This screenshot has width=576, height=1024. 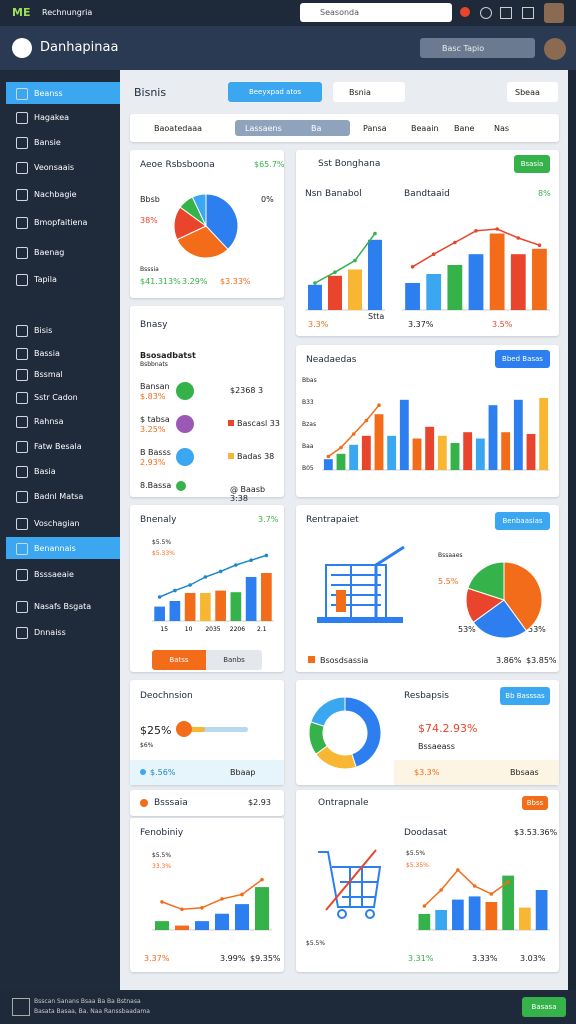 I want to click on bar-chart, so click(x=436, y=434).